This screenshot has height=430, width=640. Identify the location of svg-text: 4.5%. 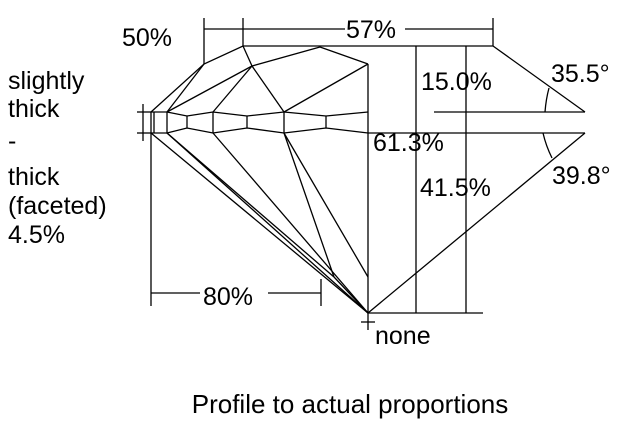
(36, 235).